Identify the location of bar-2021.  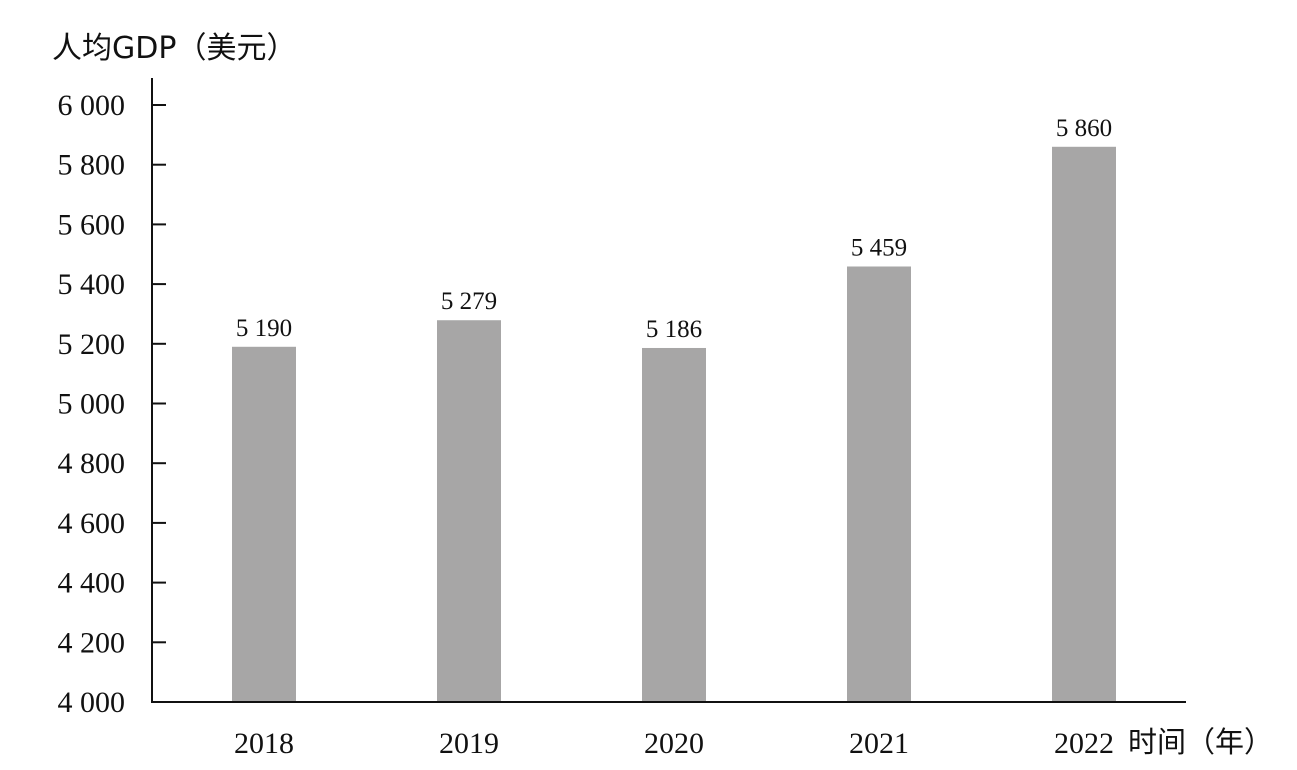
(879, 484).